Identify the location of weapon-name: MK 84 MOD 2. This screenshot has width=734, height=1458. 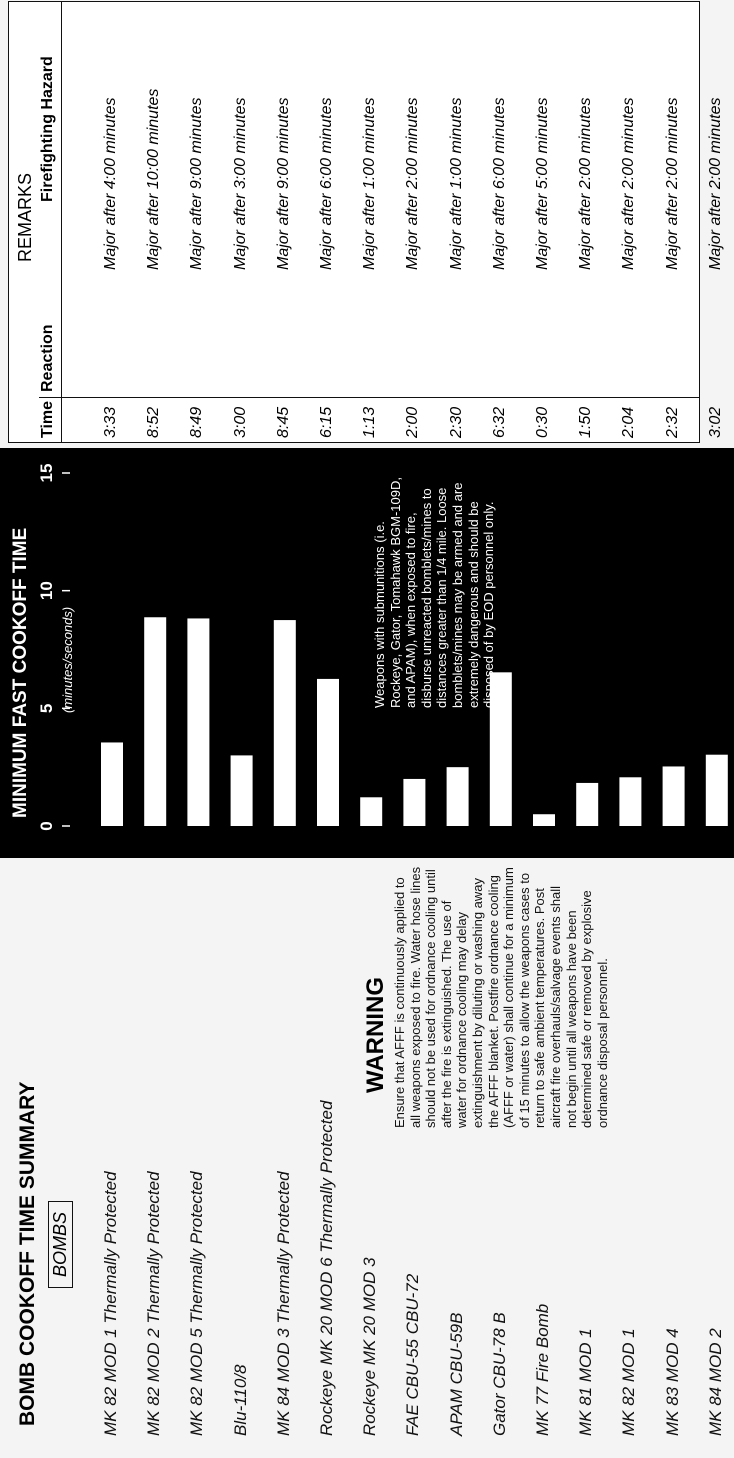
(715, 1382).